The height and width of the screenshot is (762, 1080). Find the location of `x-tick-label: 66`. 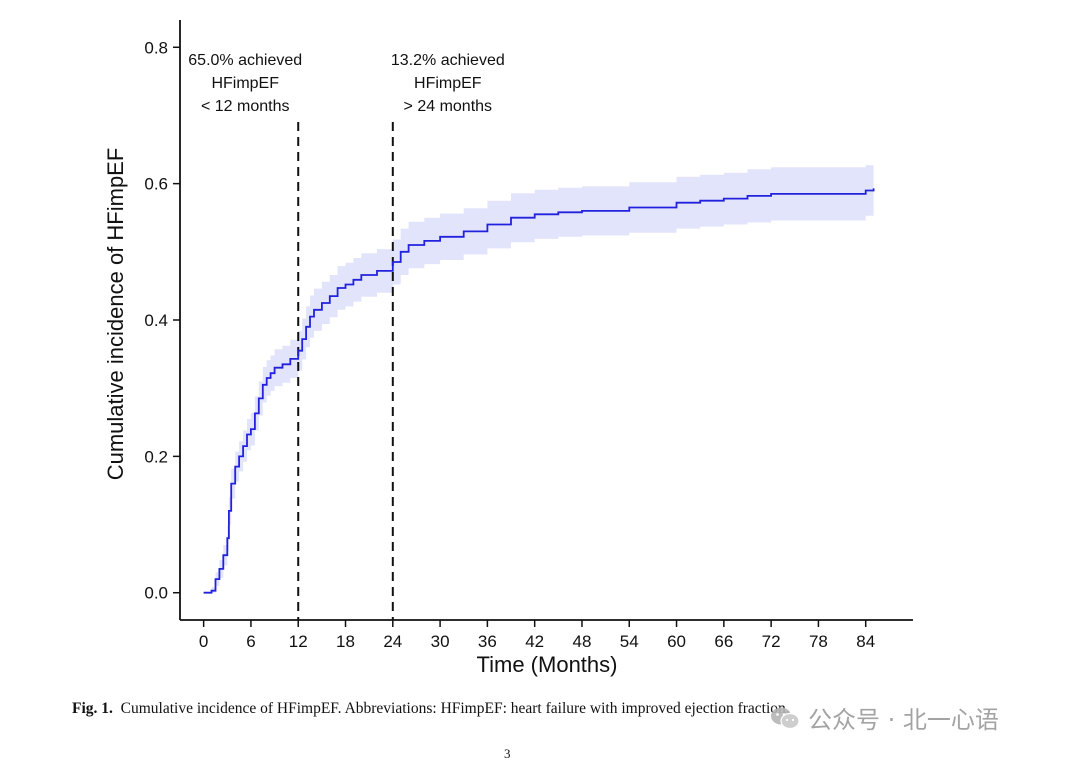

x-tick-label: 66 is located at coordinates (723, 641).